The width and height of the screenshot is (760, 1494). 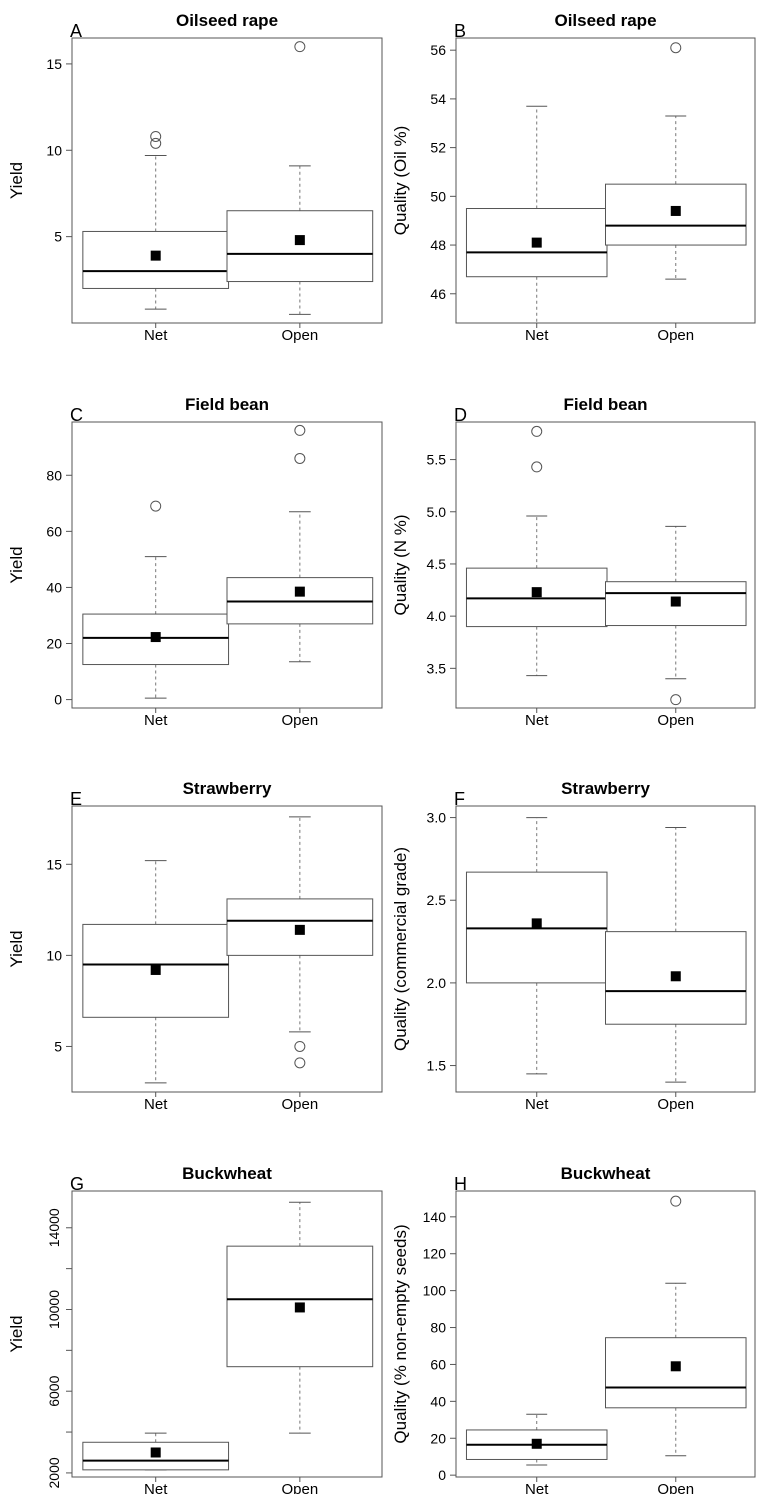 What do you see at coordinates (435, 1217) in the screenshot?
I see `y-tick-label: 140` at bounding box center [435, 1217].